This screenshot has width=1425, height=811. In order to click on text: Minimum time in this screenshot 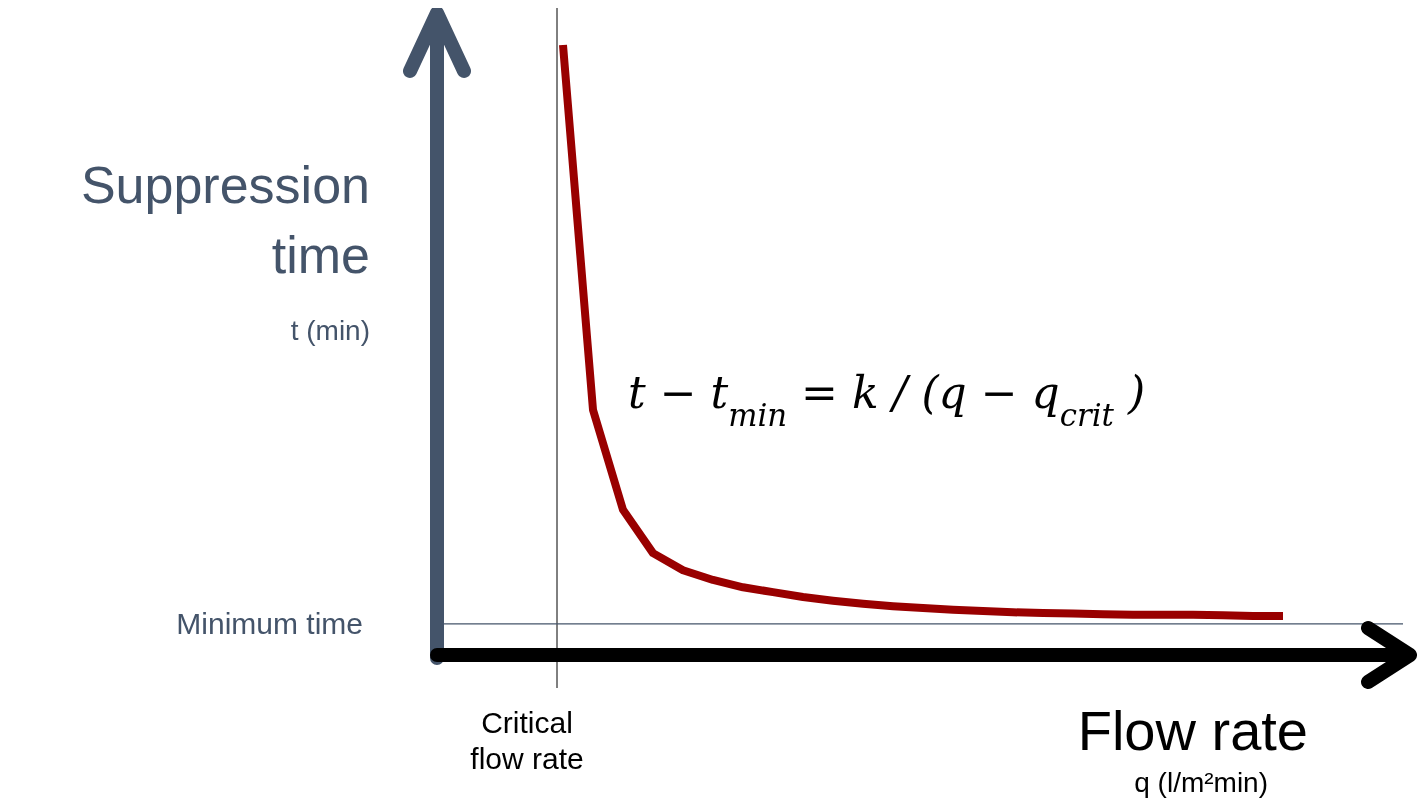, I will do `click(269, 623)`.